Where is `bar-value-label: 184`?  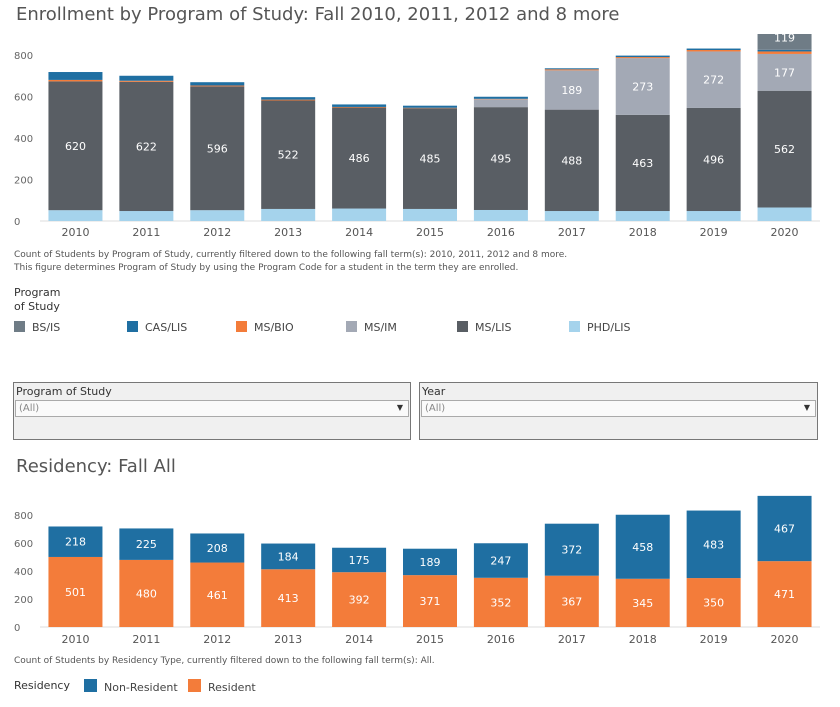
bar-value-label: 184 is located at coordinates (288, 556).